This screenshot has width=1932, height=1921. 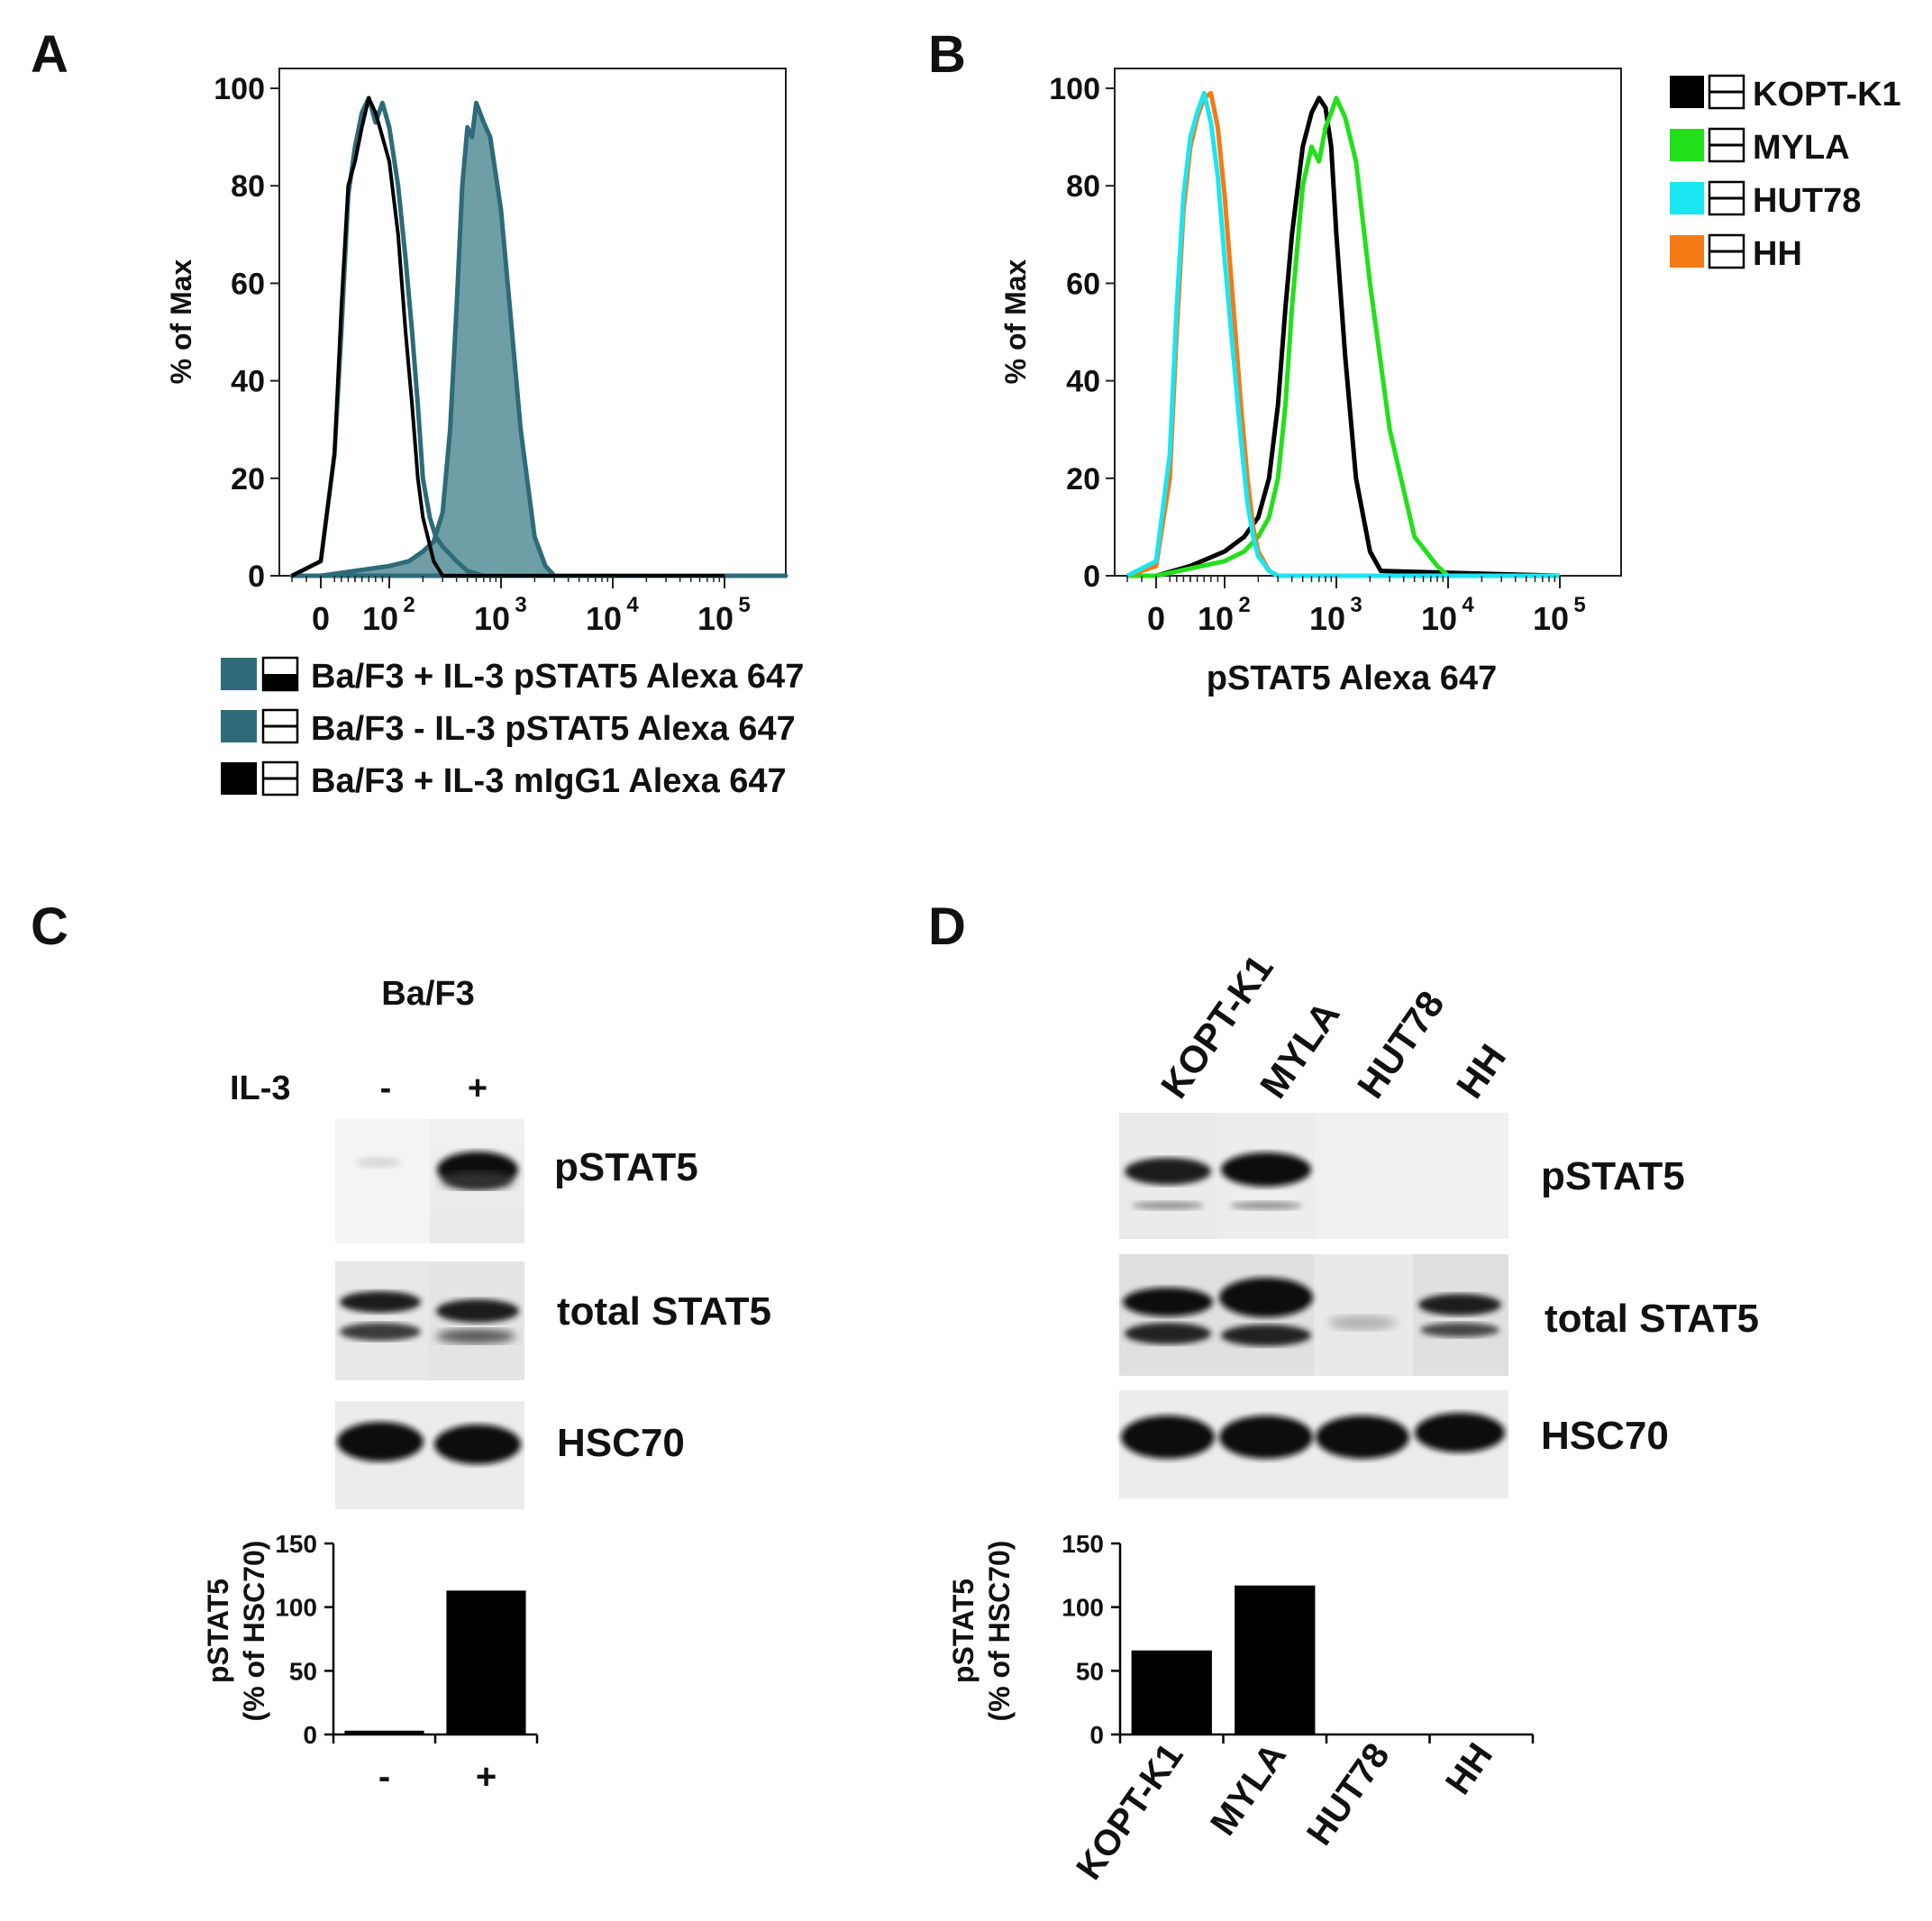 I want to click on xlabel-b: pSTAT5 Alexa 647, so click(x=1352, y=679).